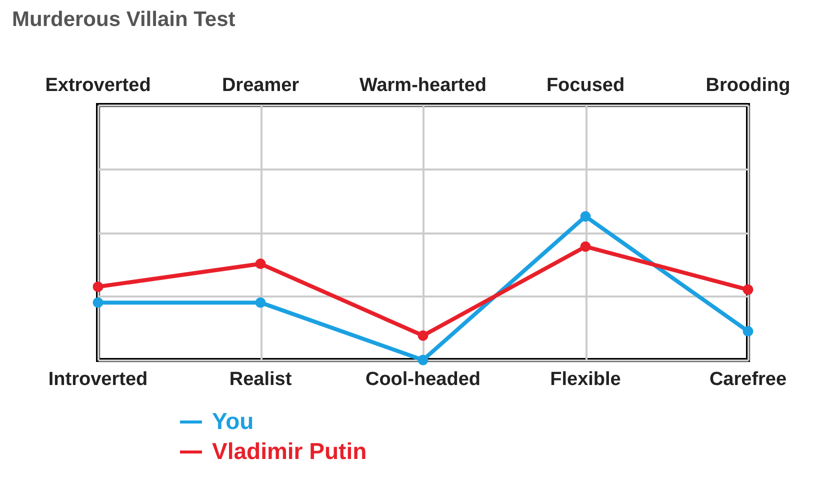  What do you see at coordinates (260, 379) in the screenshot?
I see `x-tick-label: Realist` at bounding box center [260, 379].